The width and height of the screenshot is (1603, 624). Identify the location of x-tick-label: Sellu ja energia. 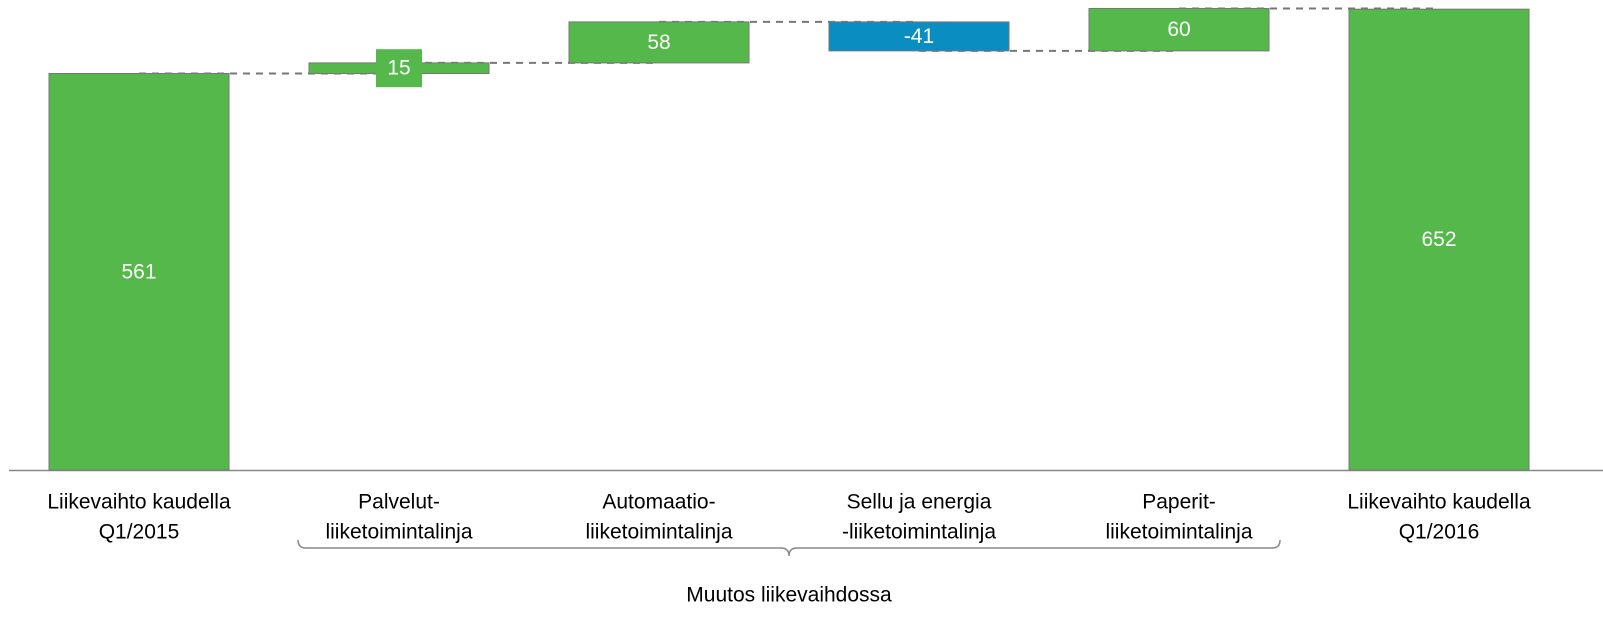
(919, 502).